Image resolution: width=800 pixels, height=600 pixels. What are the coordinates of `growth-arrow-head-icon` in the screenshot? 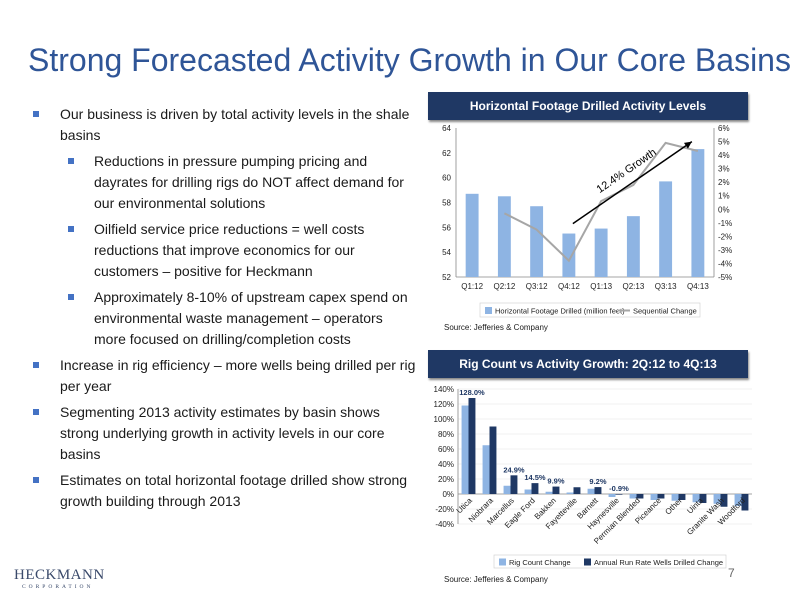 It's located at (687, 145).